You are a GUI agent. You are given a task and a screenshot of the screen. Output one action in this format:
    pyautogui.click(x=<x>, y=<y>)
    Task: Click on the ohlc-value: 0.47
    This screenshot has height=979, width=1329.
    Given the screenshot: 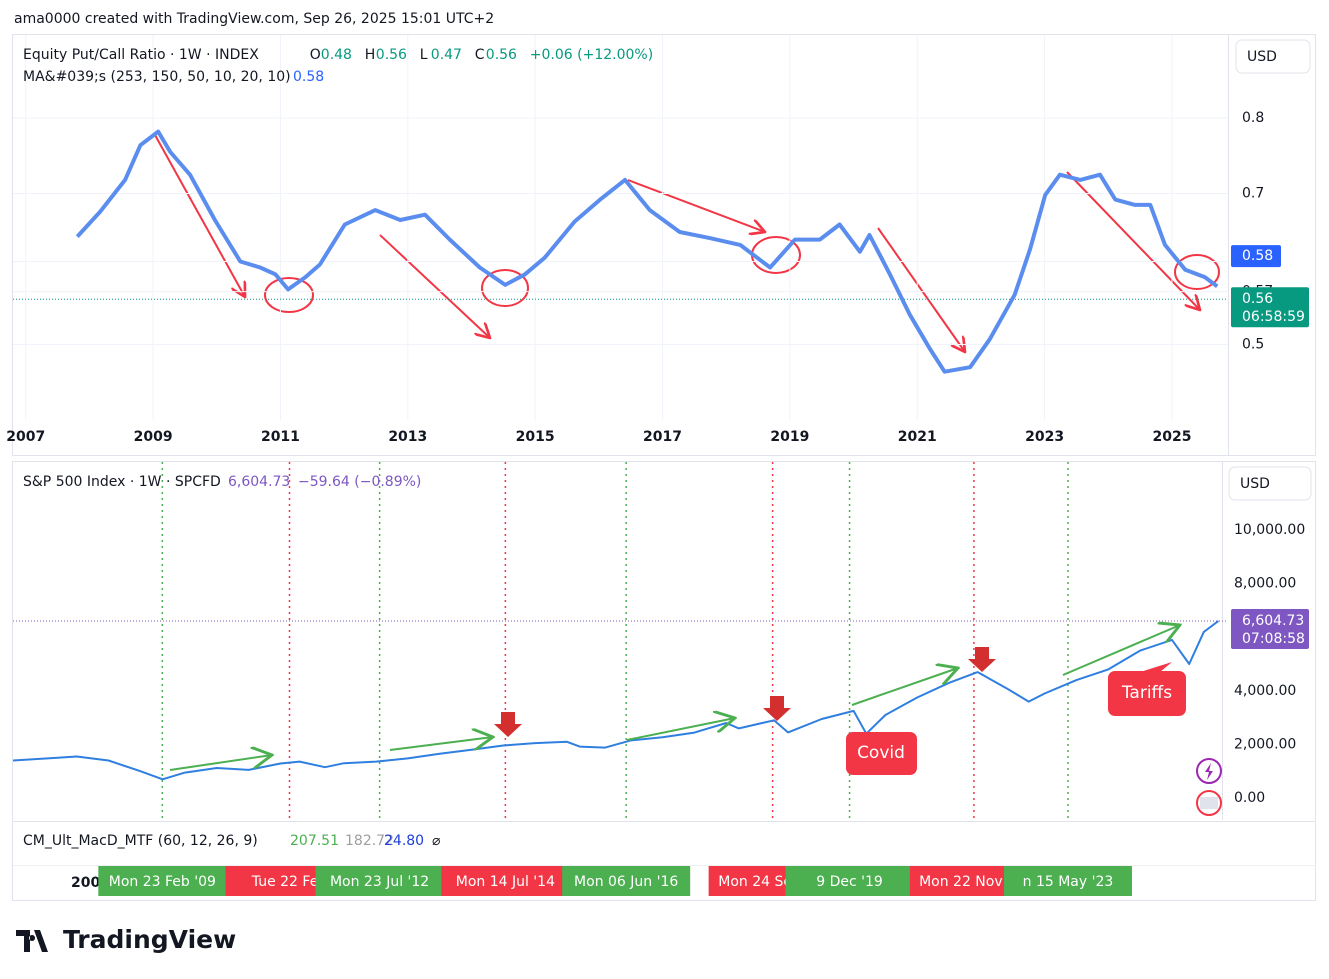 What is the action you would take?
    pyautogui.click(x=446, y=55)
    